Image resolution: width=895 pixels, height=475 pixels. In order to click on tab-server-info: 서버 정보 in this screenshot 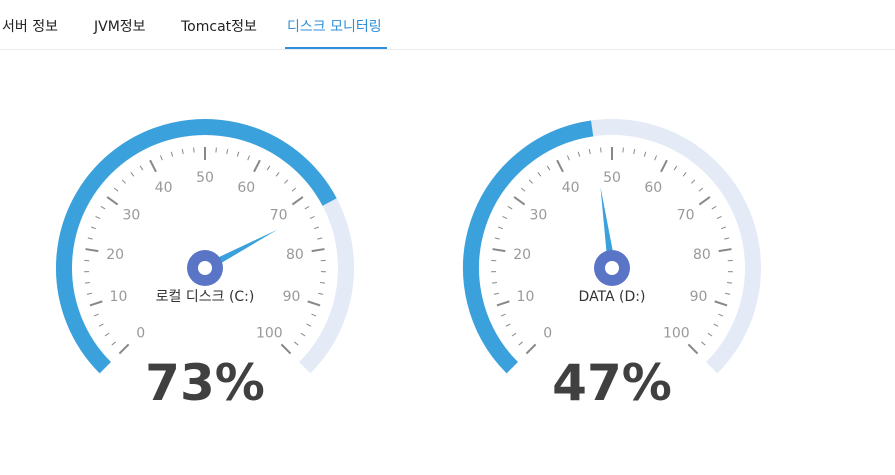, I will do `click(30, 27)`.